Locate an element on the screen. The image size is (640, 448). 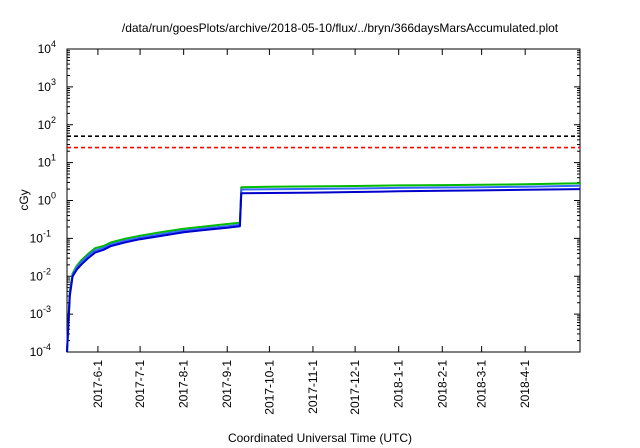
x-tick-label: 2018-4-1 is located at coordinates (525, 384).